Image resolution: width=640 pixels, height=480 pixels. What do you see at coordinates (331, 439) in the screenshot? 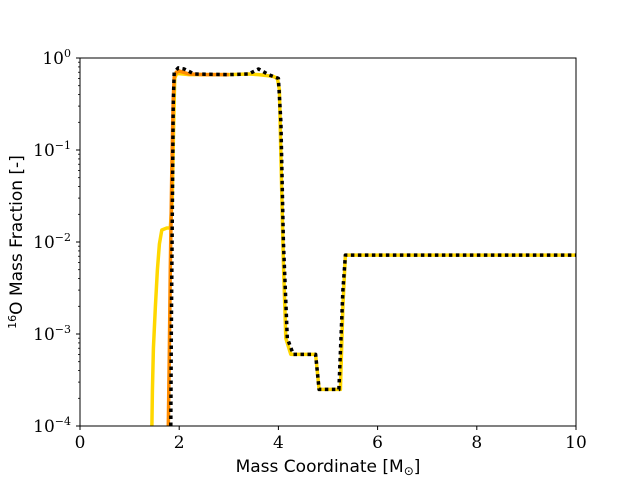
I see `x-axis-ticks: 0 2 4 6 8 10` at bounding box center [331, 439].